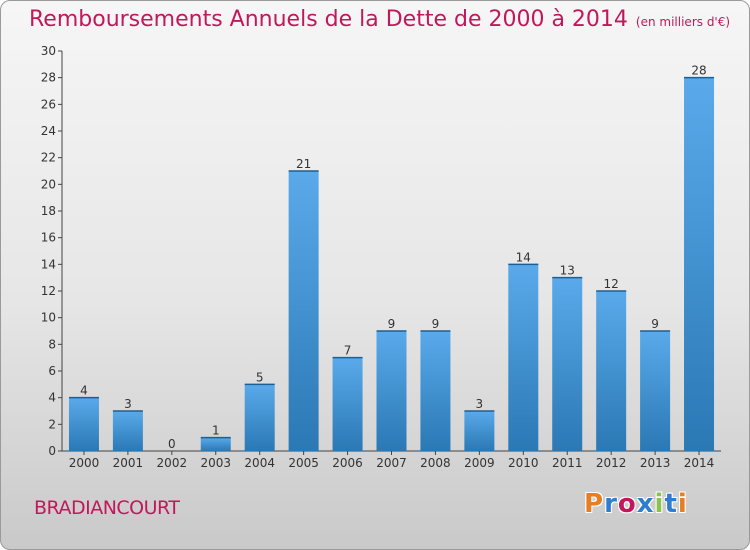 The image size is (750, 550). What do you see at coordinates (172, 463) in the screenshot?
I see `x-tick-label: 2002` at bounding box center [172, 463].